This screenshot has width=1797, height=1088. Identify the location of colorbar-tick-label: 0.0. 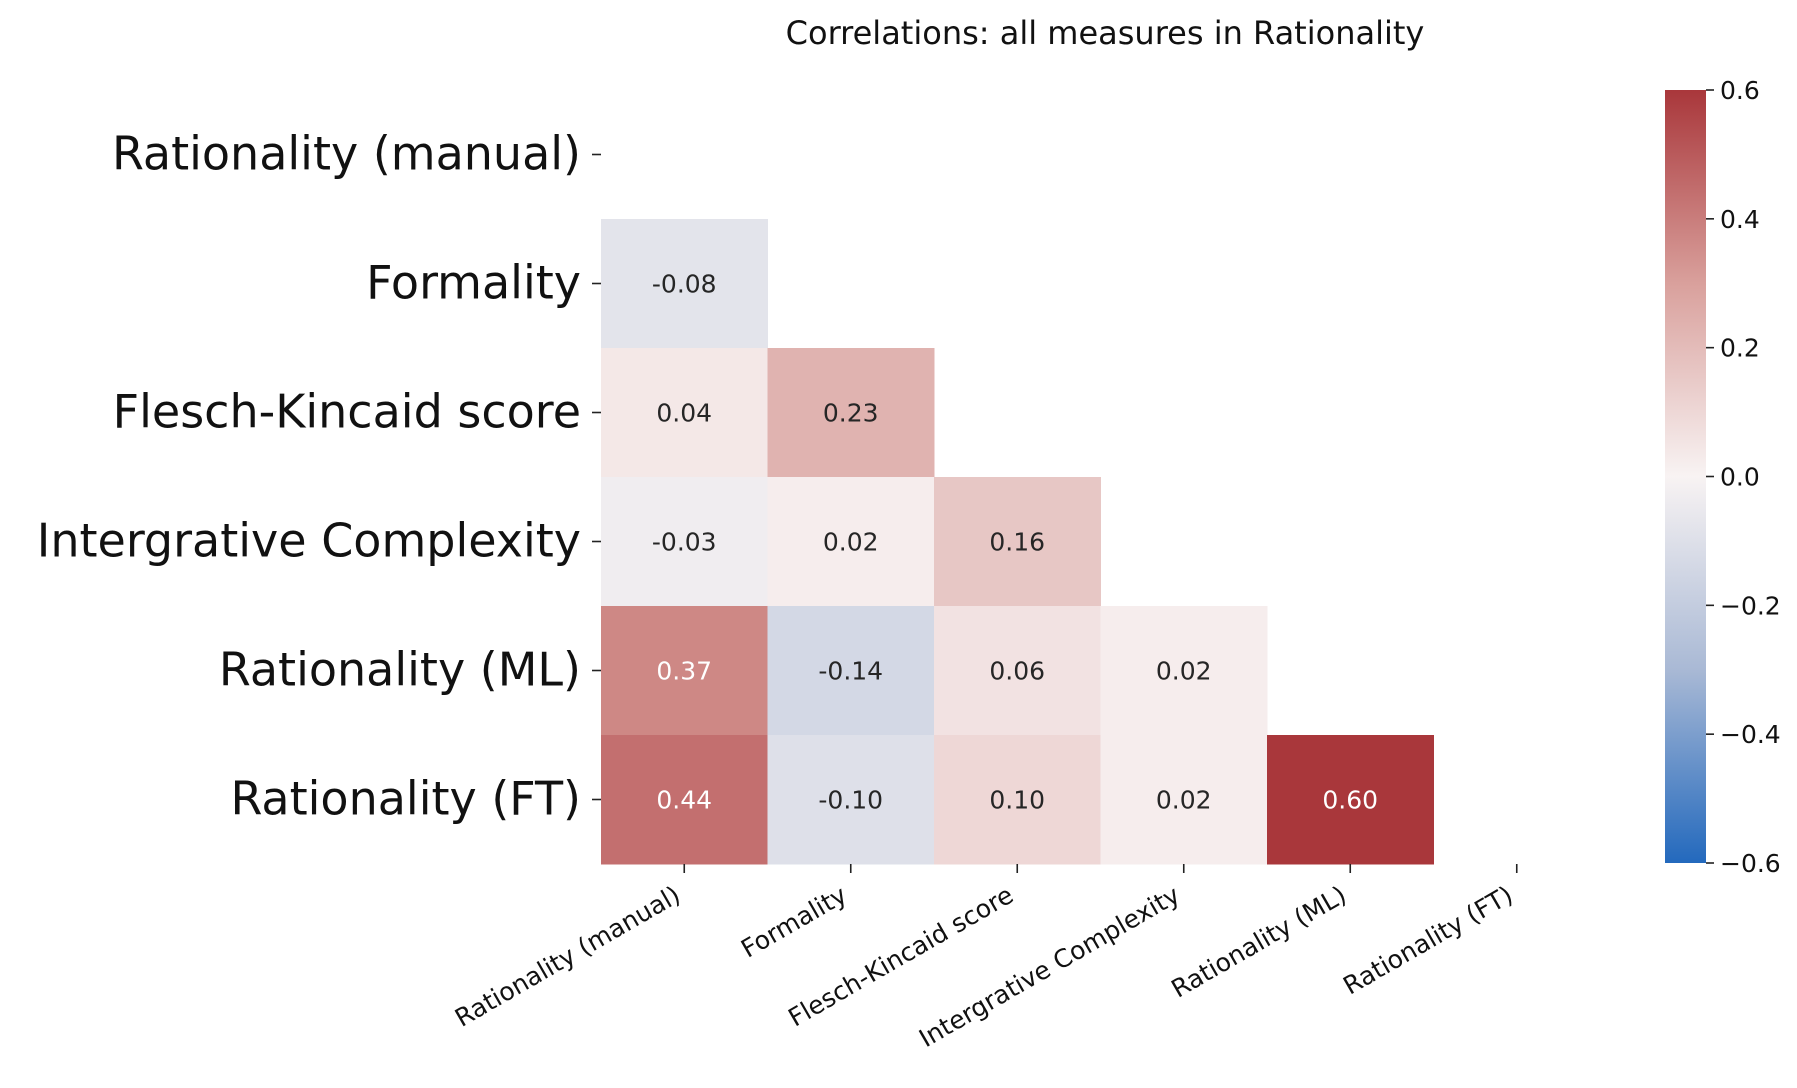
(1740, 477).